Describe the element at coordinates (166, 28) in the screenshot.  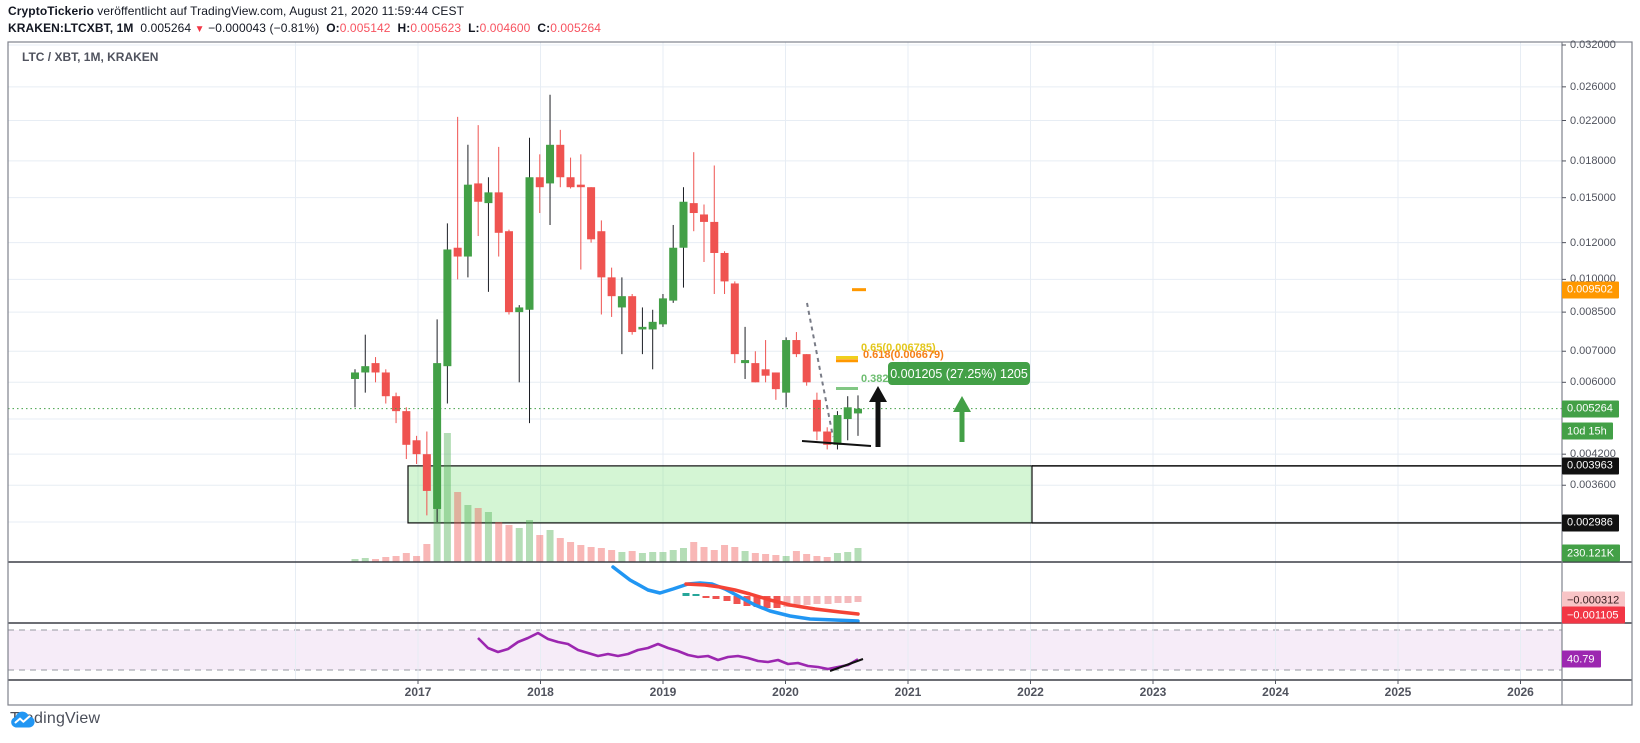
I see `last-price: 0.005264` at that location.